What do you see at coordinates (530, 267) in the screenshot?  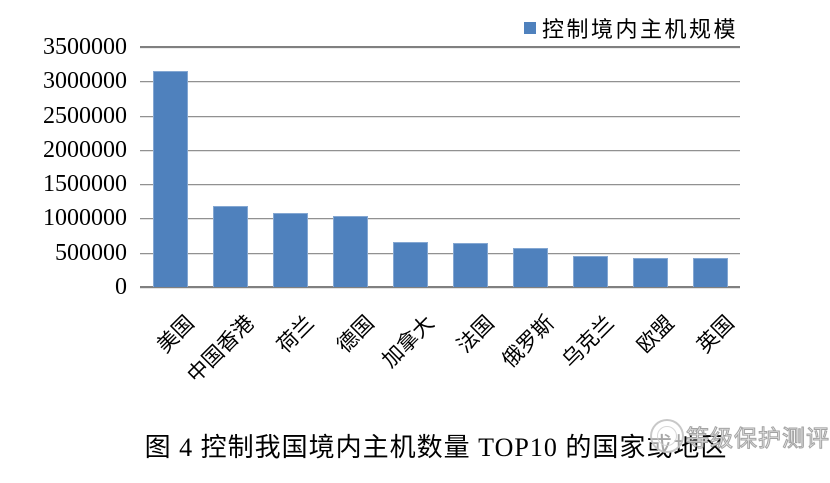 I see `bar-俄罗斯` at bounding box center [530, 267].